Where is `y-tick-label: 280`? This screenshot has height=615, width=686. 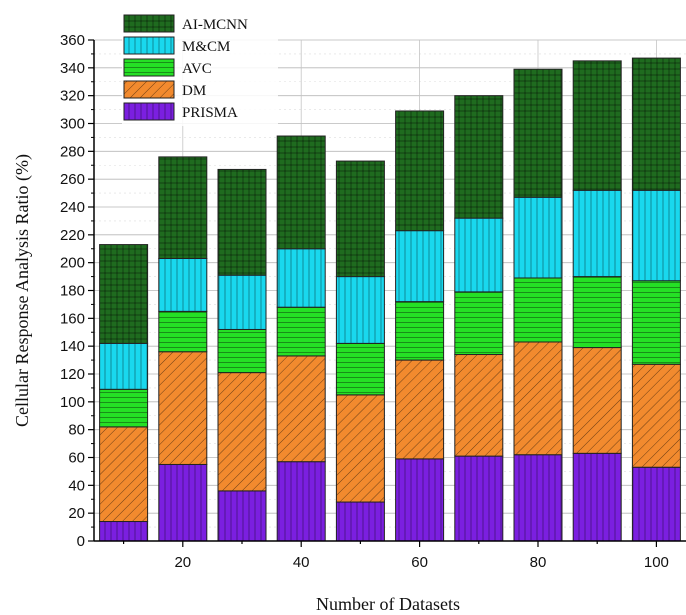
y-tick-label: 280 is located at coordinates (72, 151).